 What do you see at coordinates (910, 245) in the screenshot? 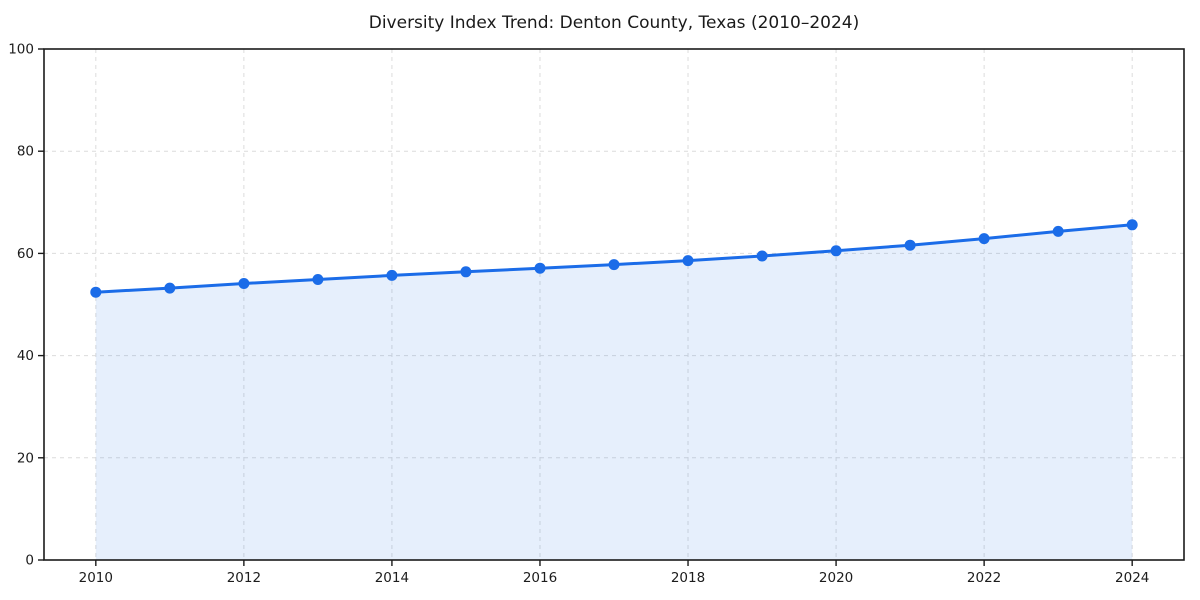
I see `data-point-2021` at bounding box center [910, 245].